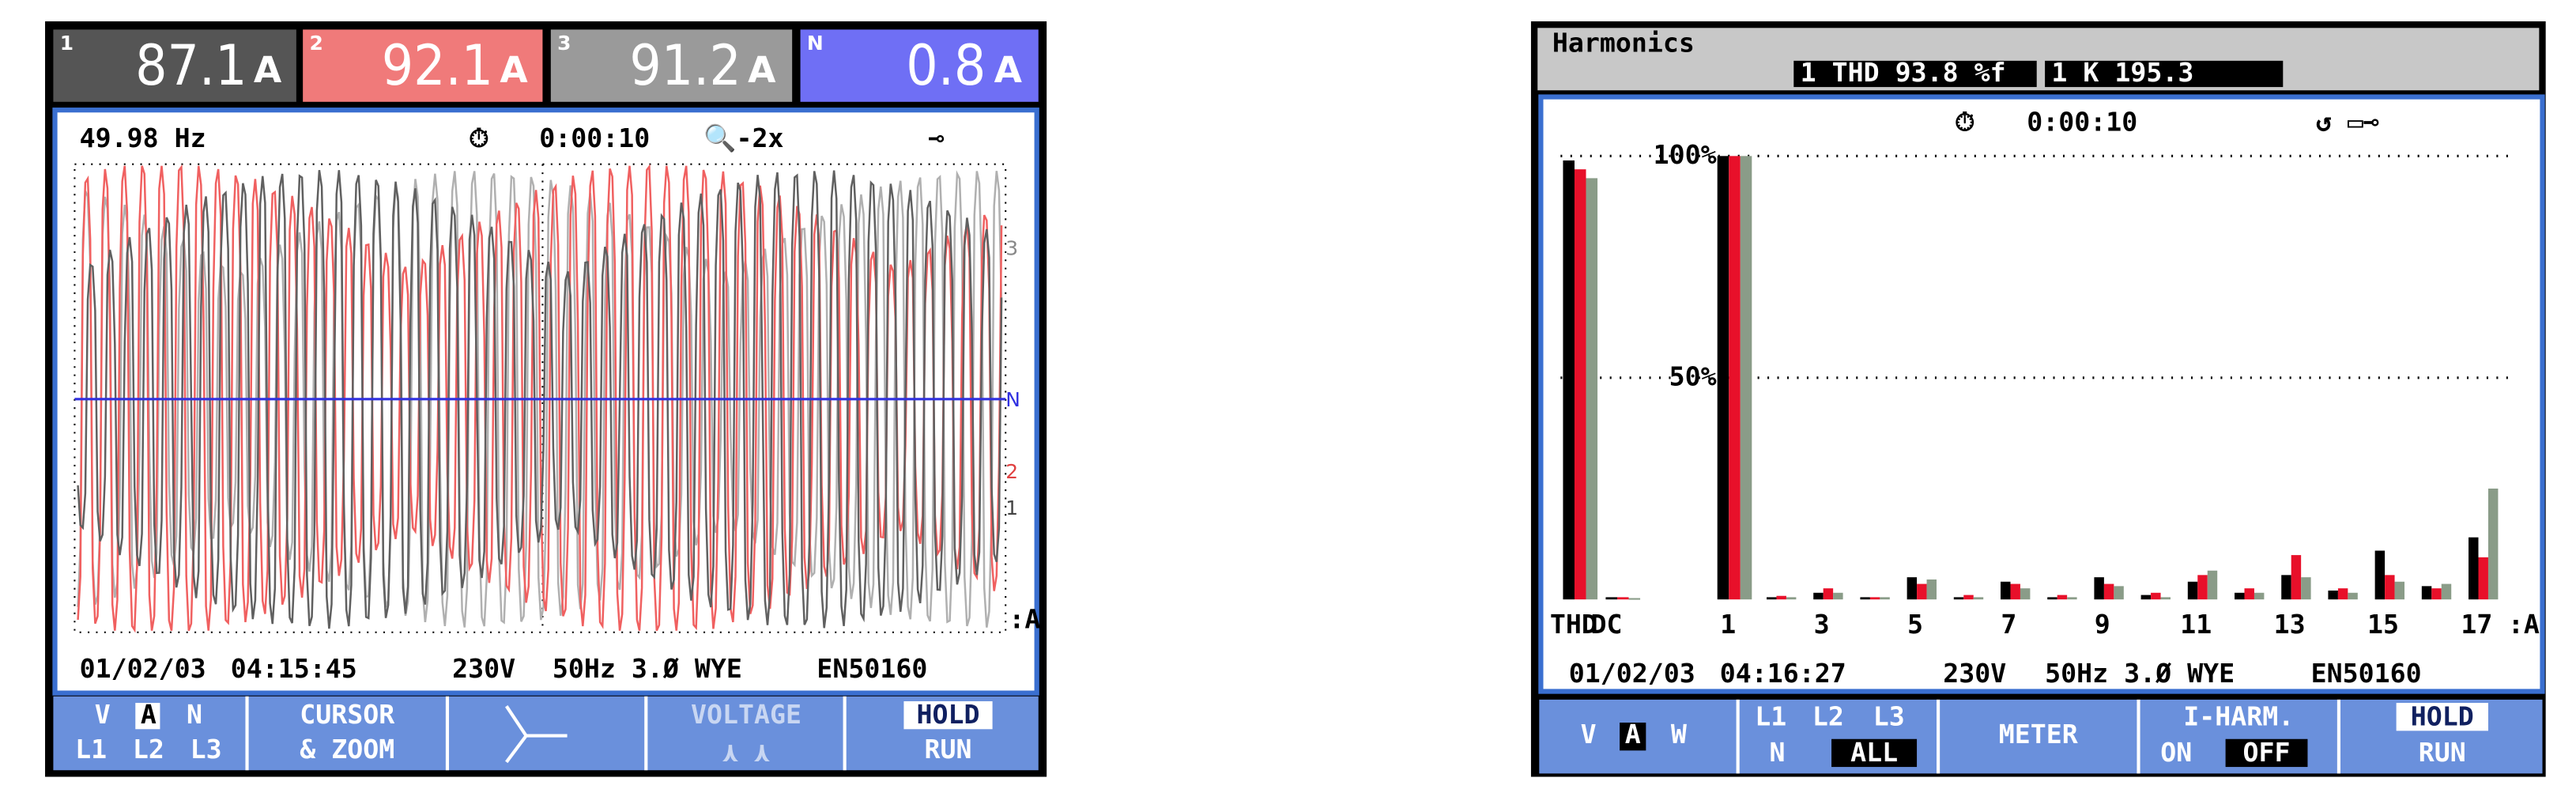  Describe the element at coordinates (1783, 673) in the screenshot. I see `clock: 04:16:27` at that location.